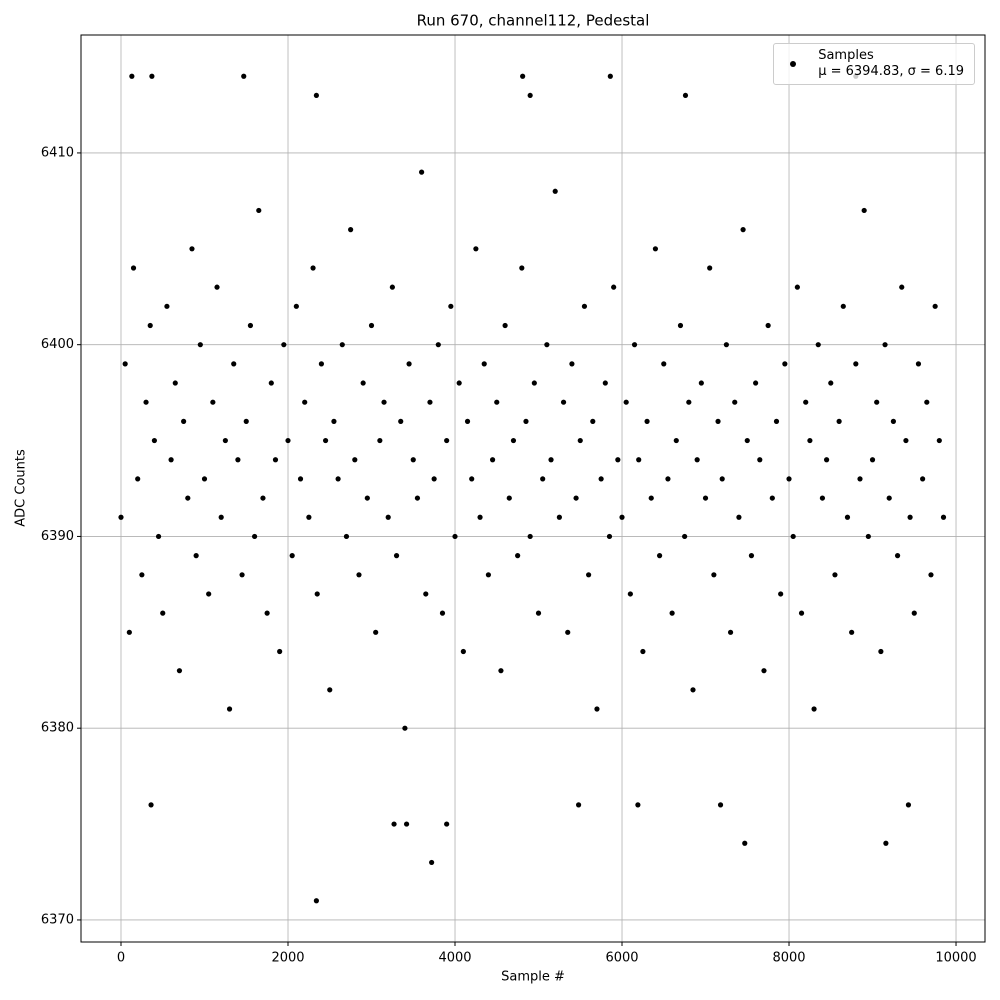 This screenshot has width=1000, height=1000. What do you see at coordinates (57, 152) in the screenshot?
I see `y-tick-label: 6410` at bounding box center [57, 152].